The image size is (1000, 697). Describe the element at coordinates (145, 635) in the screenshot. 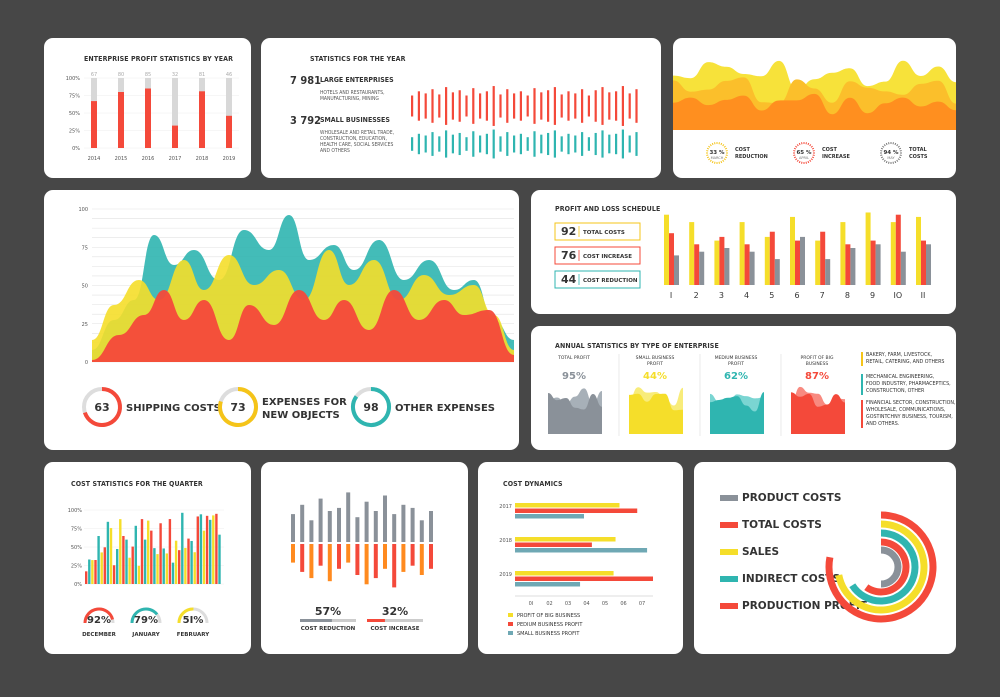

I see `gauge-month: JANUARY` at that location.